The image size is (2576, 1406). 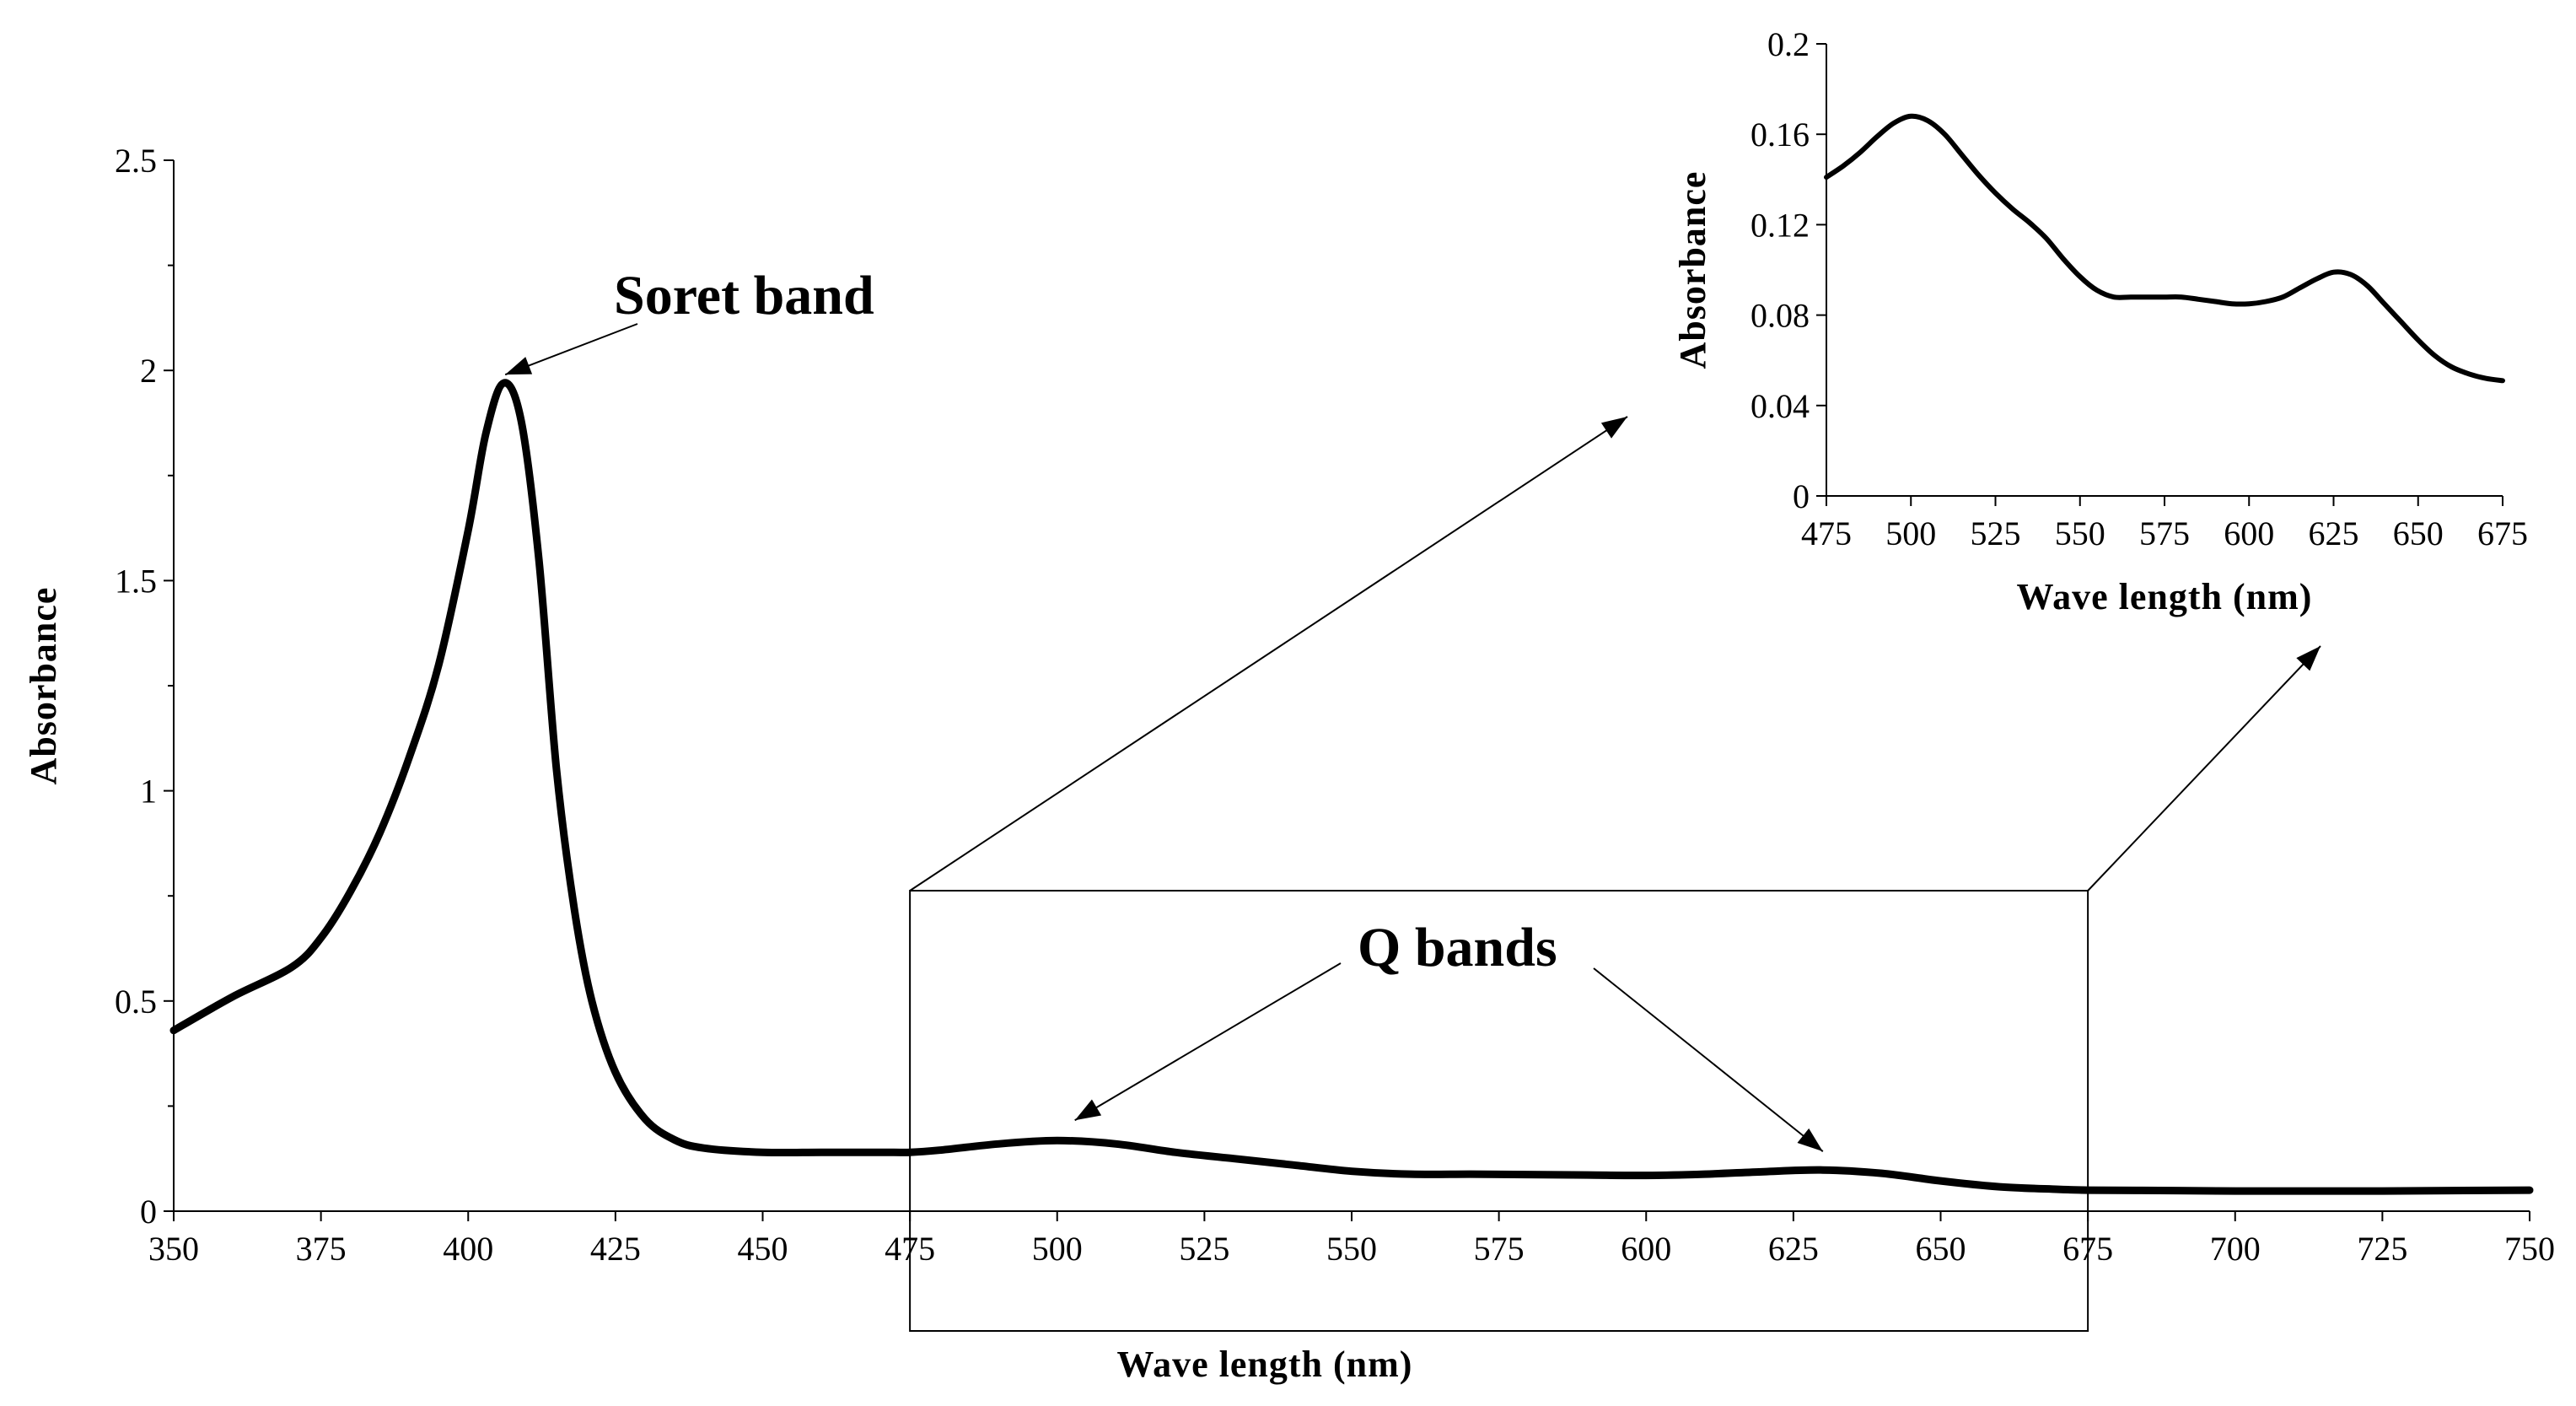 I want to click on main-y-tick-label: 0.5, so click(x=136, y=1002).